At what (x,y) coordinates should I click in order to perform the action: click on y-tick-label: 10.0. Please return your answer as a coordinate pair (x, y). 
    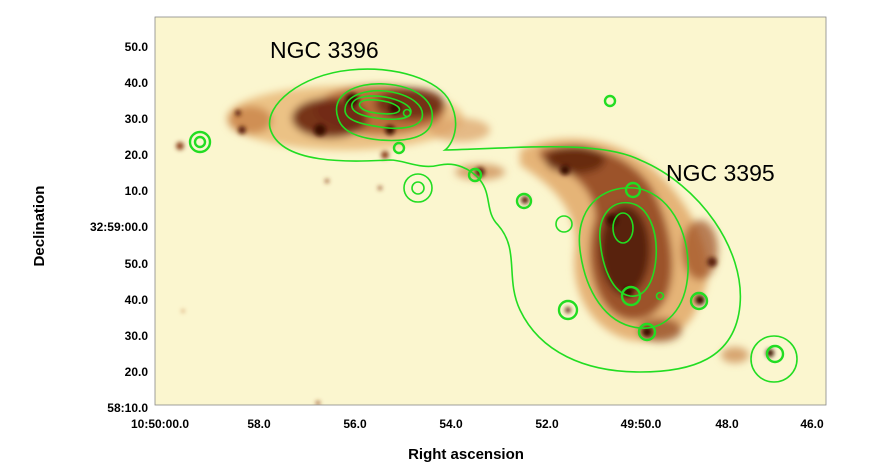
    Looking at the image, I should click on (137, 191).